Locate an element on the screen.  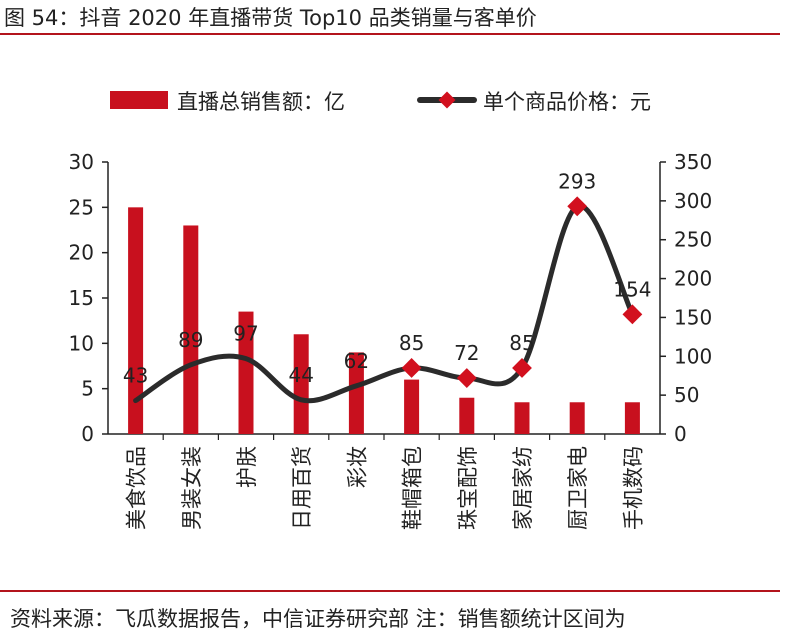
price-data-label: 97 is located at coordinates (245, 334).